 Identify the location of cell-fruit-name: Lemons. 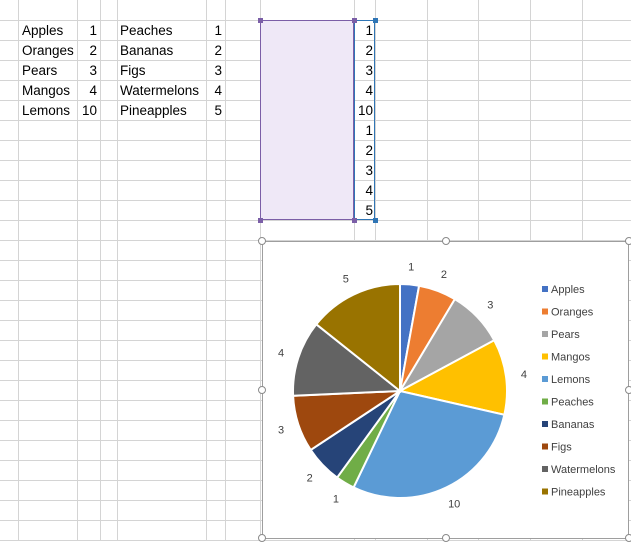
(49, 111).